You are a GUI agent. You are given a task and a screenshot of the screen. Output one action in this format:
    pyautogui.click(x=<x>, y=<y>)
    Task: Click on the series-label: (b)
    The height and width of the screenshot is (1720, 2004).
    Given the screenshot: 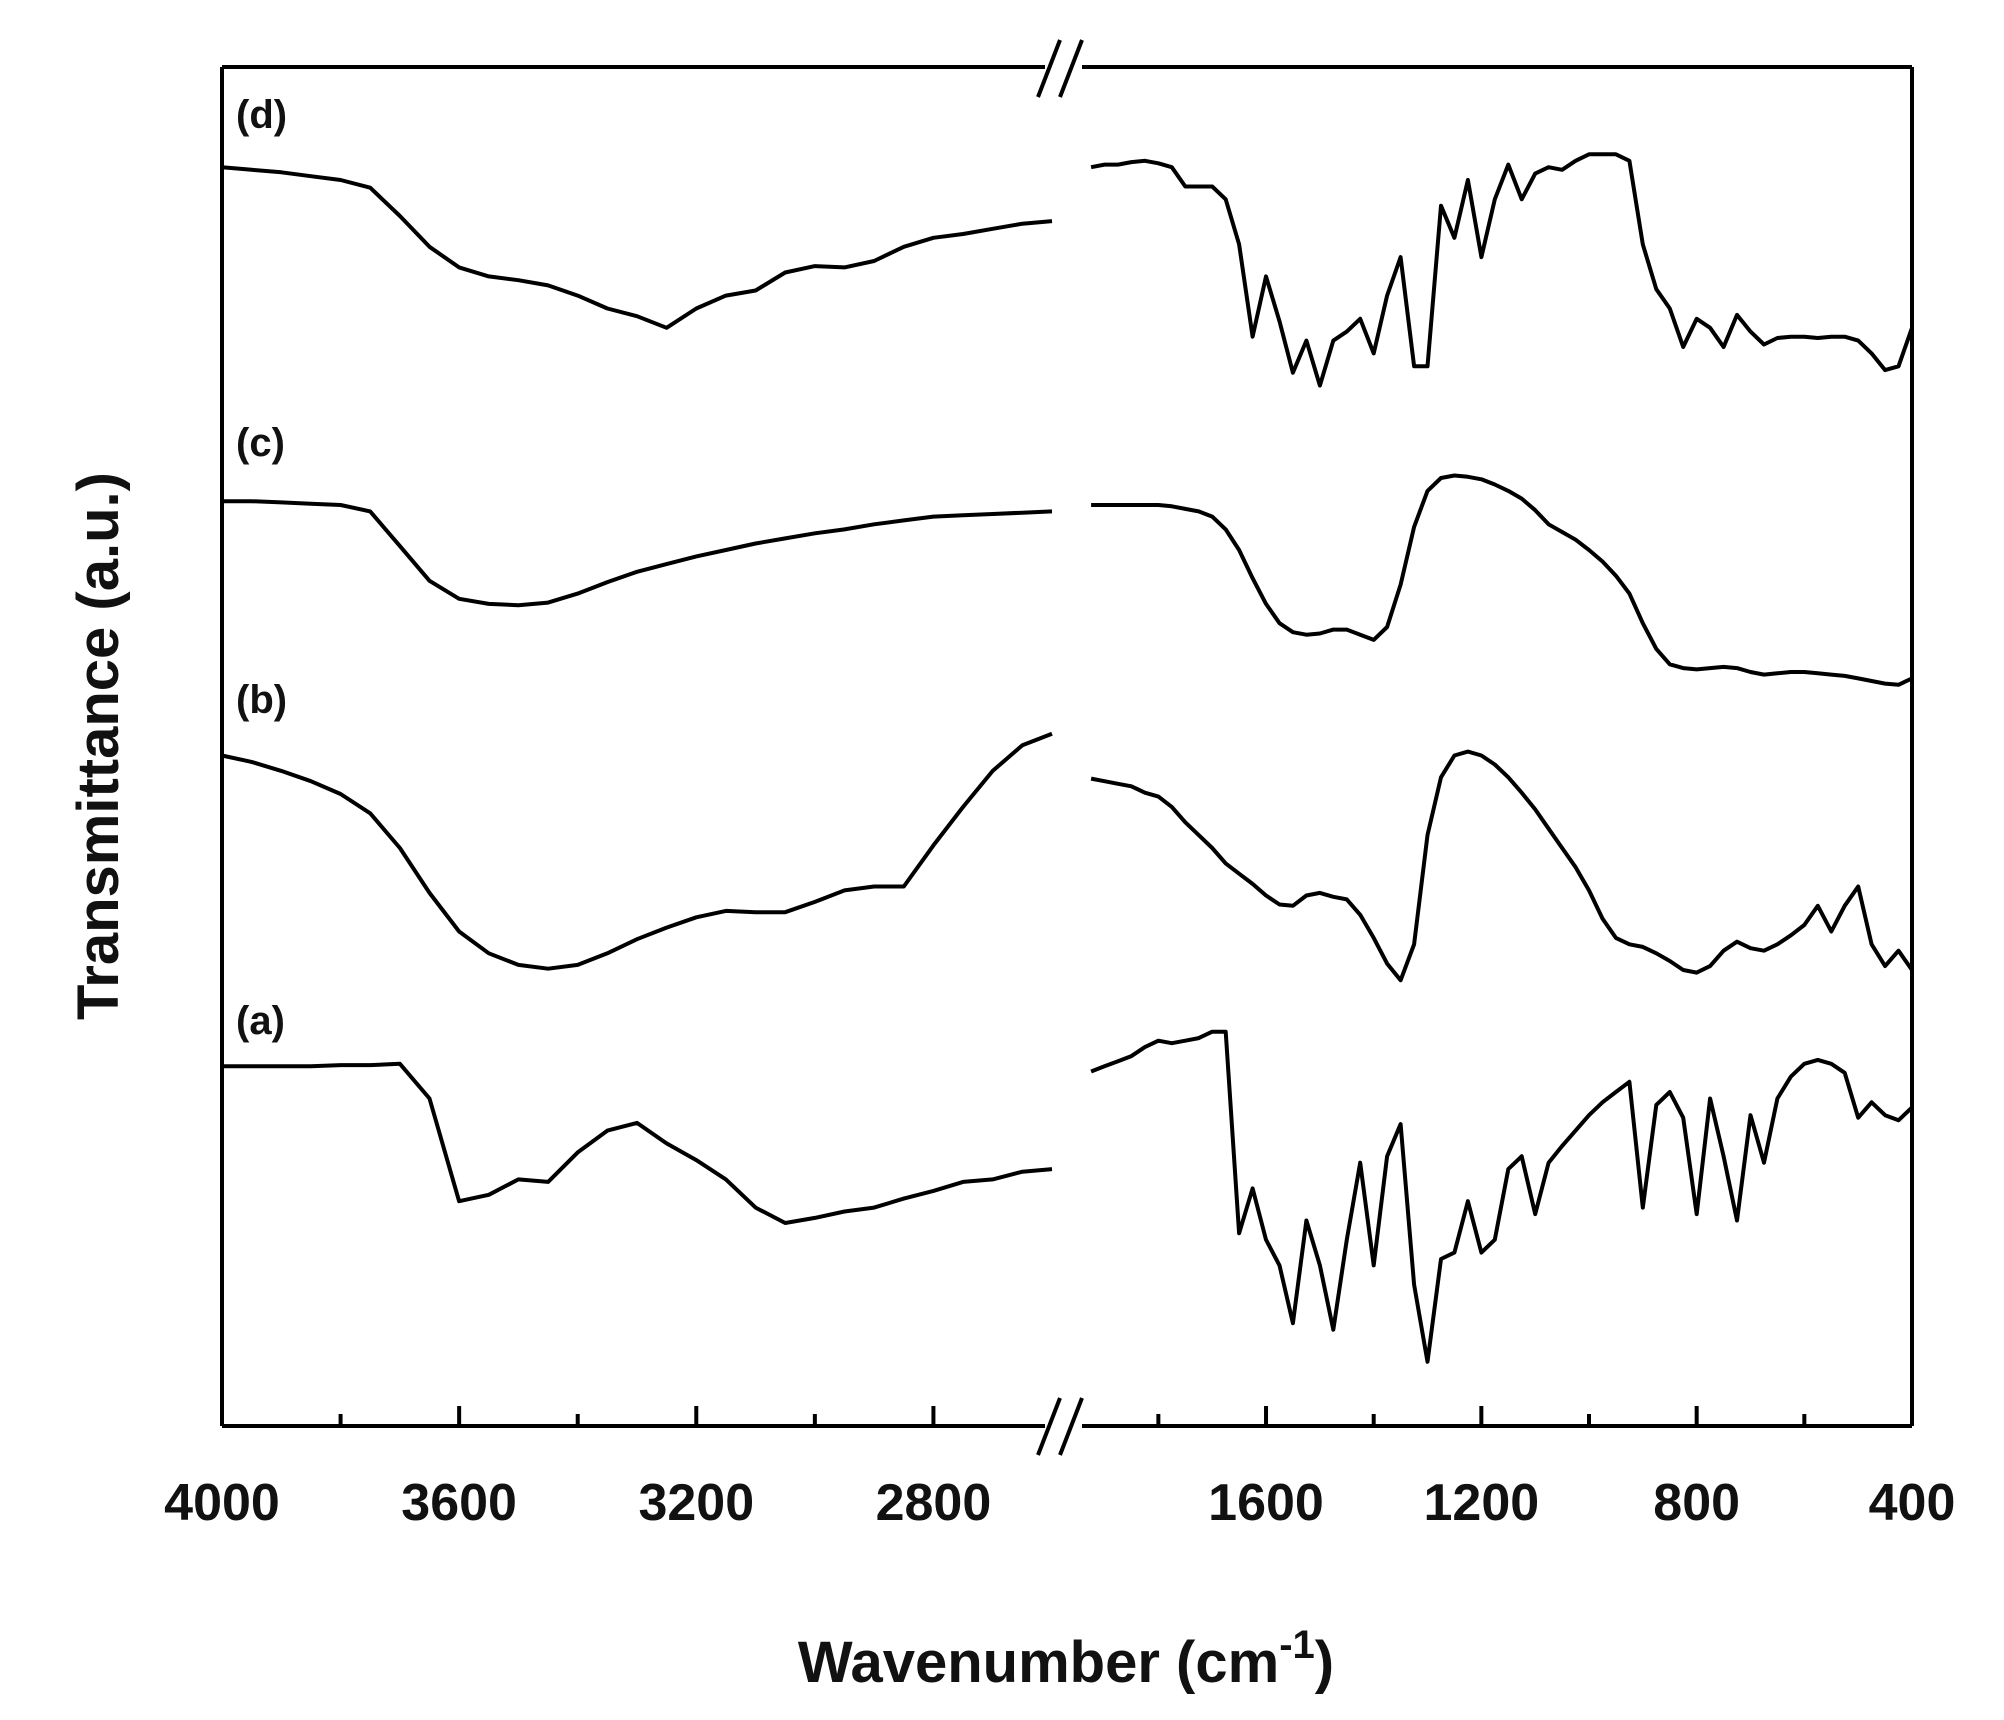 What is the action you would take?
    pyautogui.click(x=261, y=700)
    